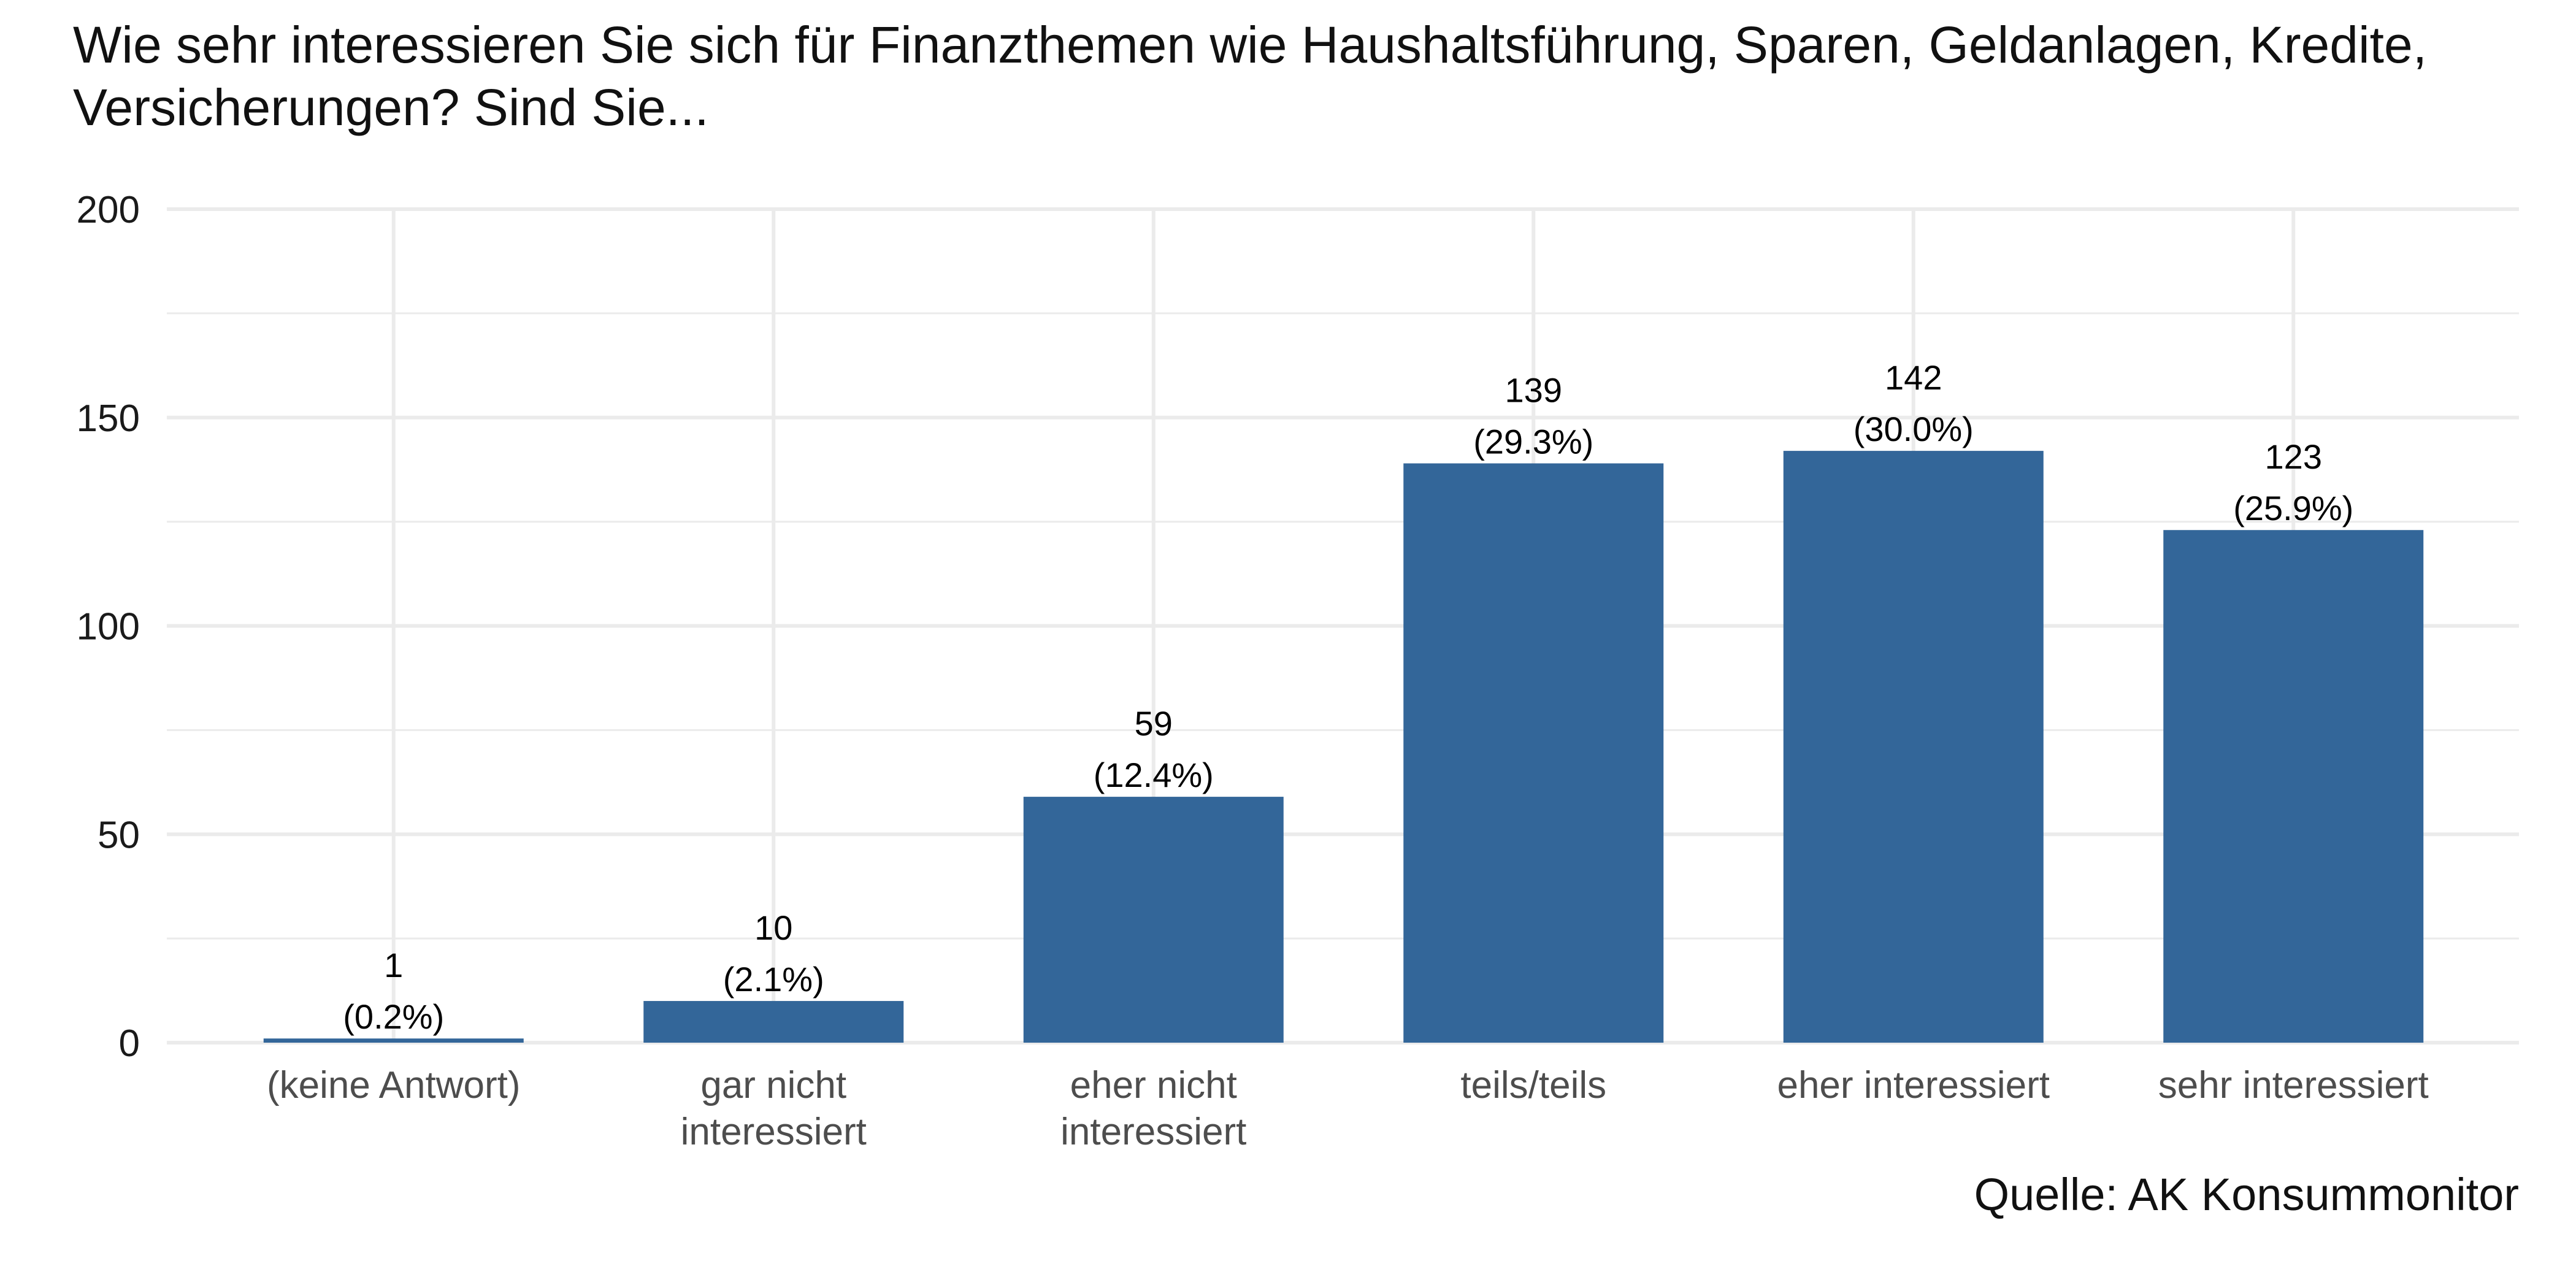 The height and width of the screenshot is (1288, 2576). I want to click on value-label: 139, so click(1533, 389).